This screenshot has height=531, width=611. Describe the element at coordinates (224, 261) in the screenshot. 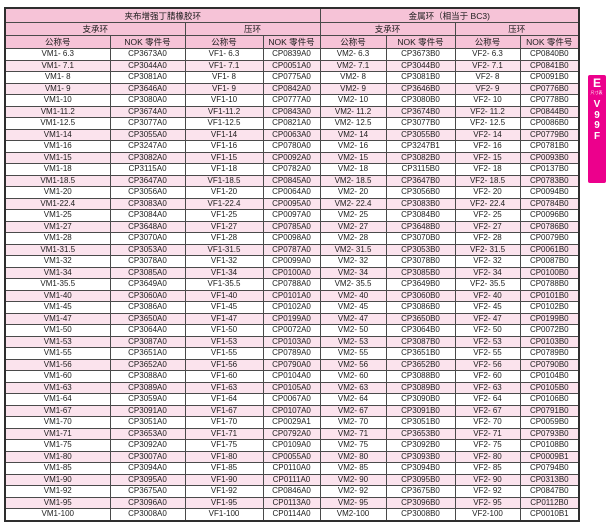

I see `nominal-number-cell: VF1-32` at that location.